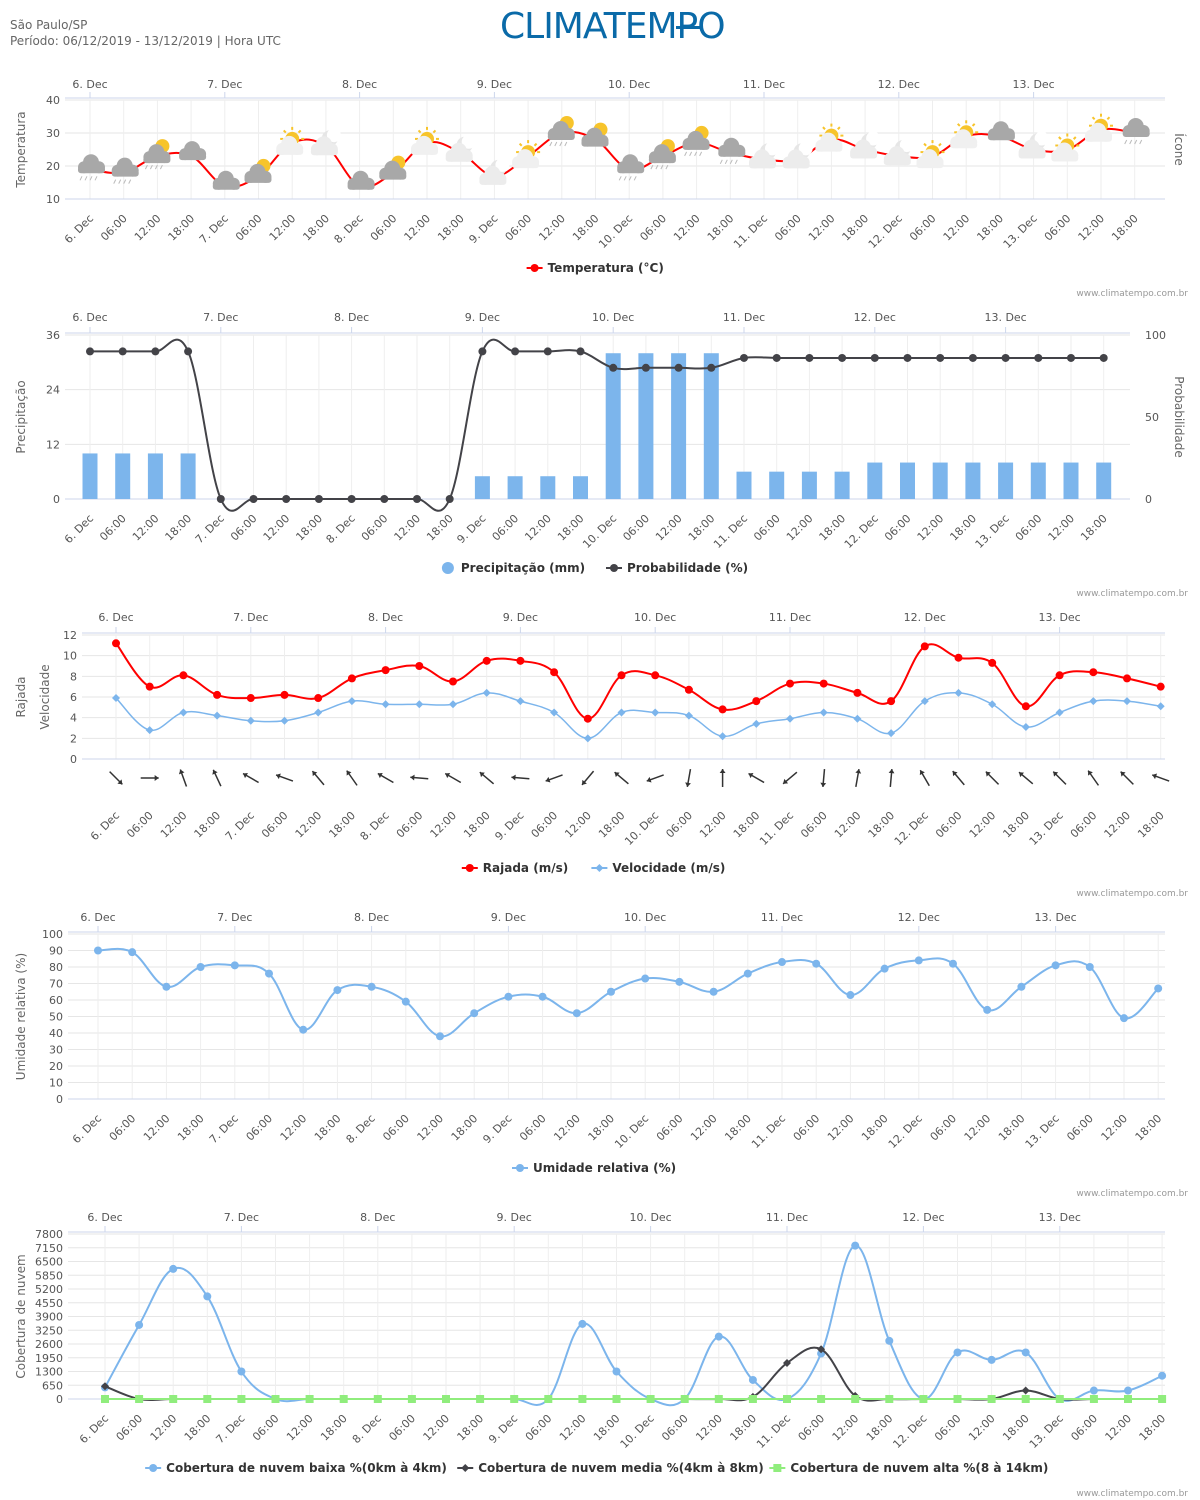 Image resolution: width=1200 pixels, height=1500 pixels. What do you see at coordinates (688, 27) in the screenshot?
I see `logo-dash` at bounding box center [688, 27].